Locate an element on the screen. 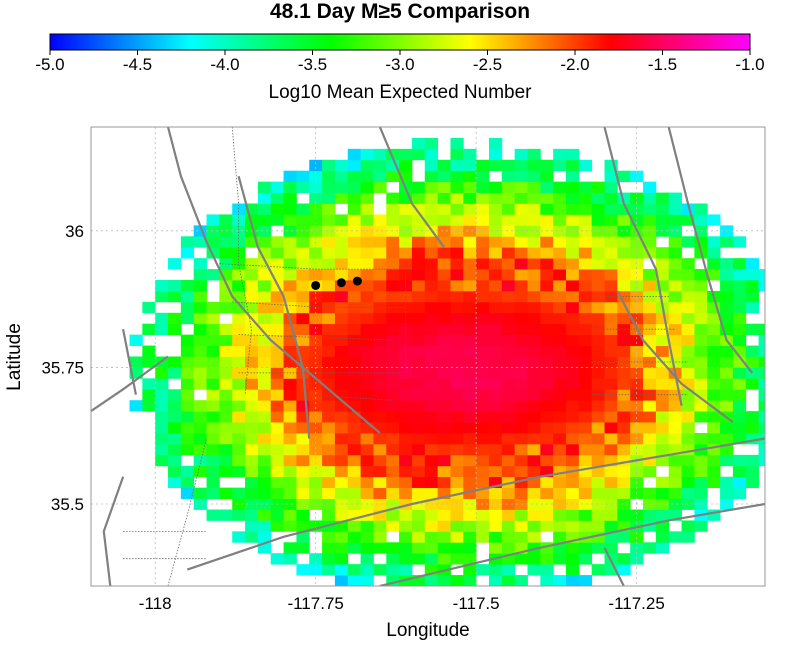 Image resolution: width=800 pixels, height=649 pixels. colorbar-tick-label: -2.5 is located at coordinates (487, 64).